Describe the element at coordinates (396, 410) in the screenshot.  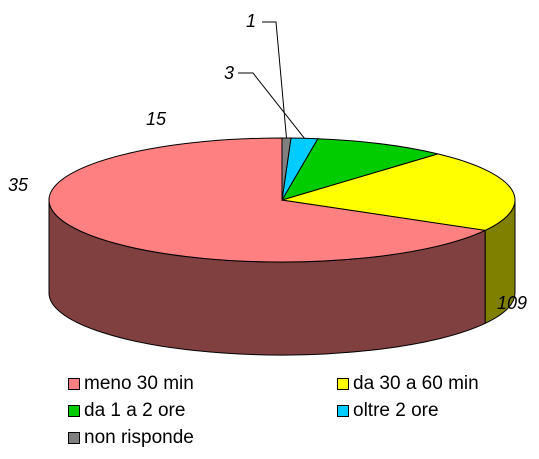
I see `legend-label: oltre 2 ore` at that location.